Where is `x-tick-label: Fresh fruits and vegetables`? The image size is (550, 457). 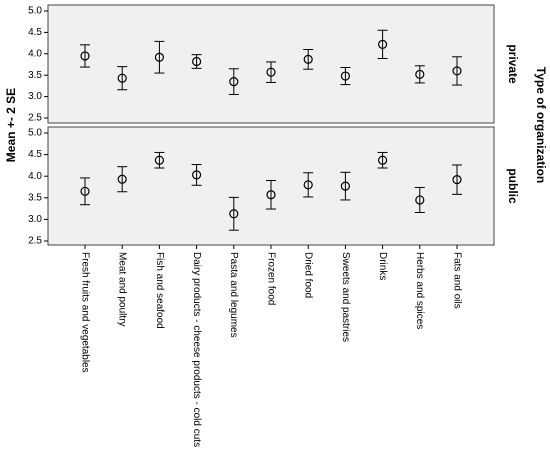
x-tick-label: Fresh fruits and vegetables is located at coordinates (84, 312).